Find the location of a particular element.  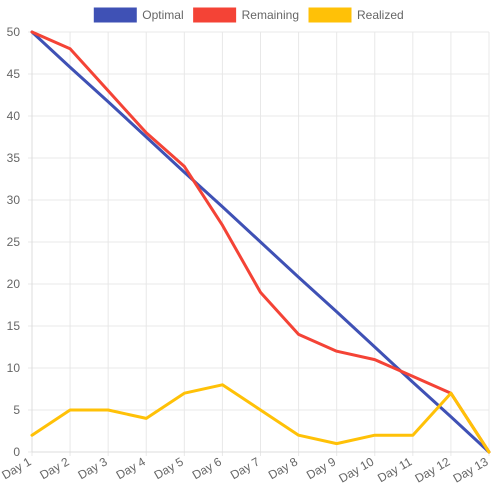

x-tick-label: Day 9 is located at coordinates (321, 468).